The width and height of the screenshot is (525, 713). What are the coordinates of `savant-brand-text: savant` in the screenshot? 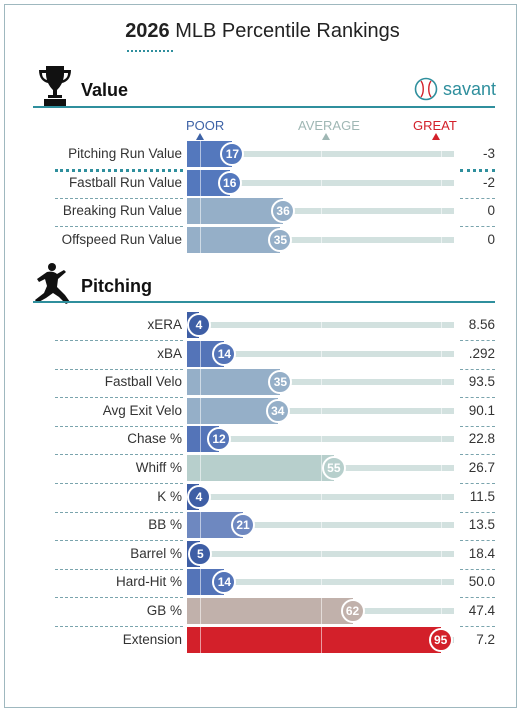 It's located at (470, 88).